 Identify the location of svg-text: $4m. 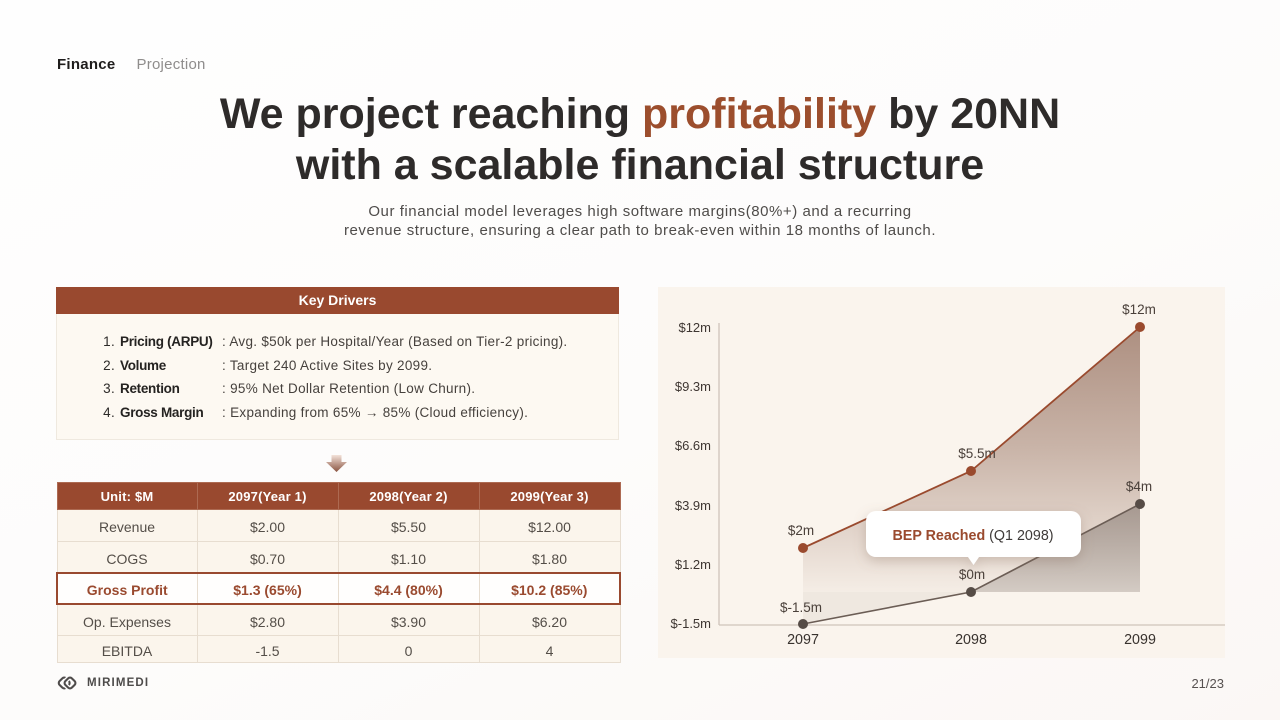
(1139, 486).